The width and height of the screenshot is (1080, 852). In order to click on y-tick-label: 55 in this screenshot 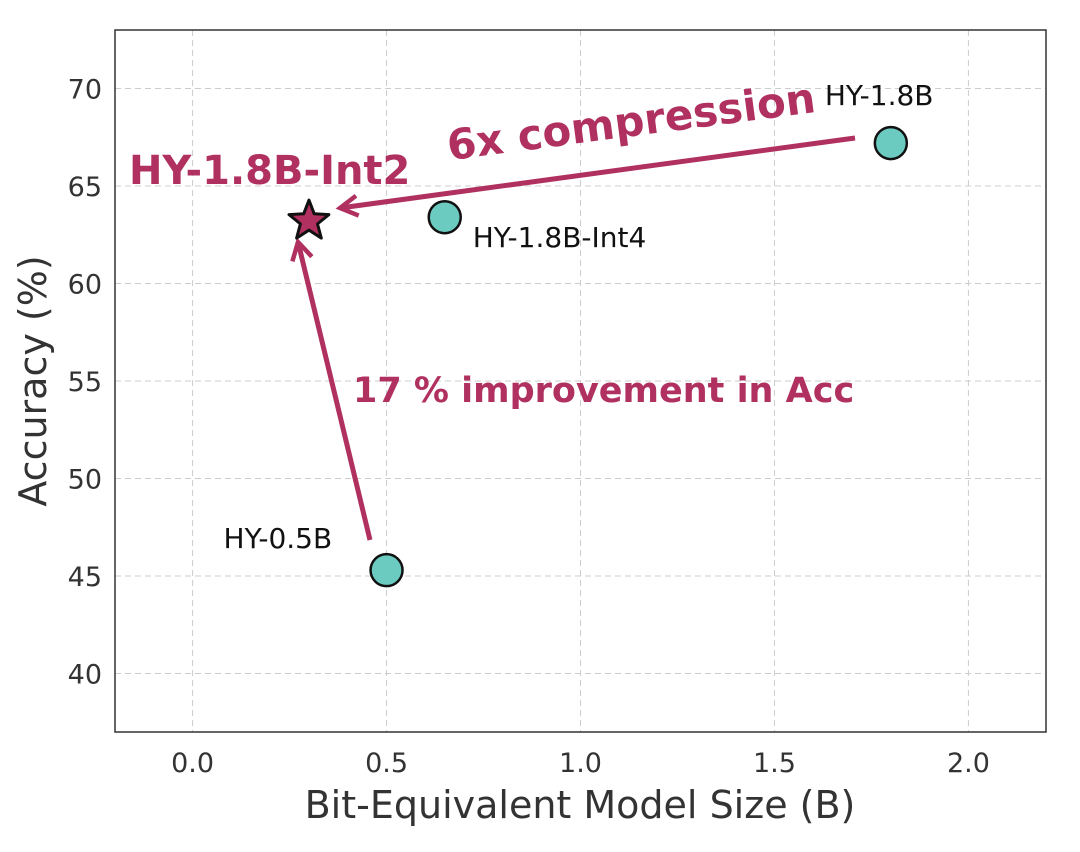, I will do `click(85, 382)`.